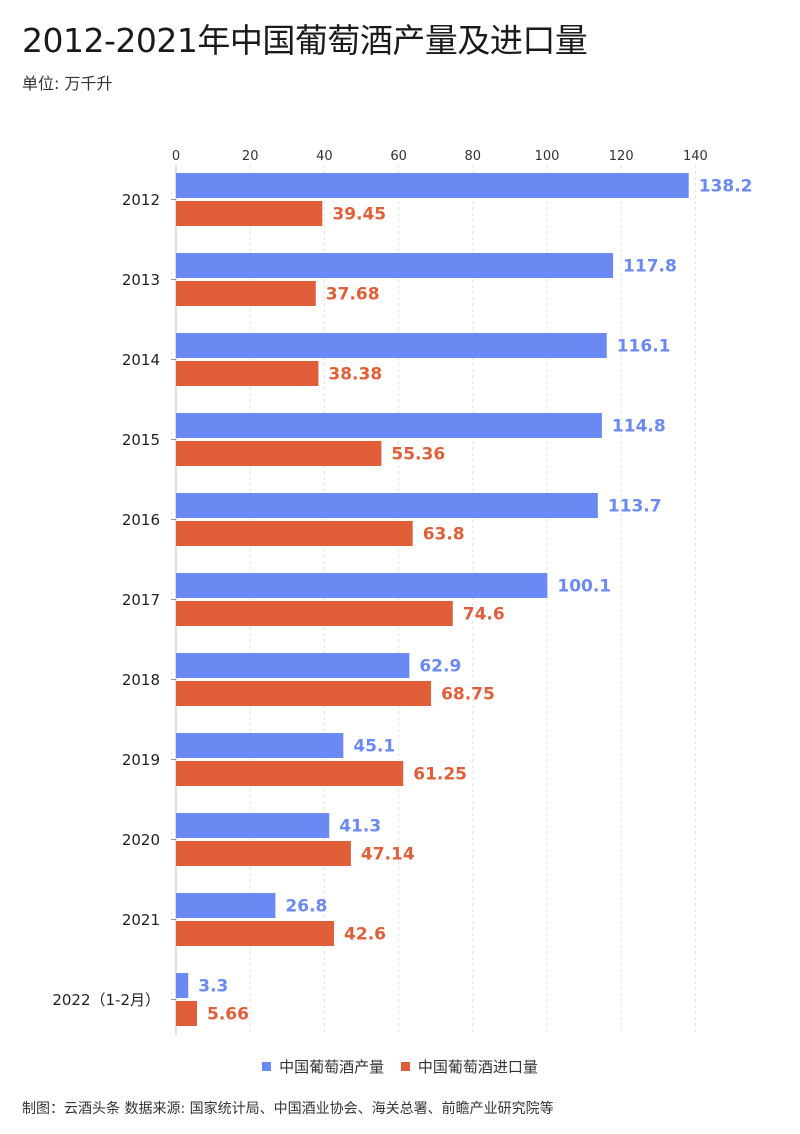 Image resolution: width=800 pixels, height=1134 pixels. Describe the element at coordinates (635, 507) in the screenshot. I see `data-label-production: 113.7` at that location.